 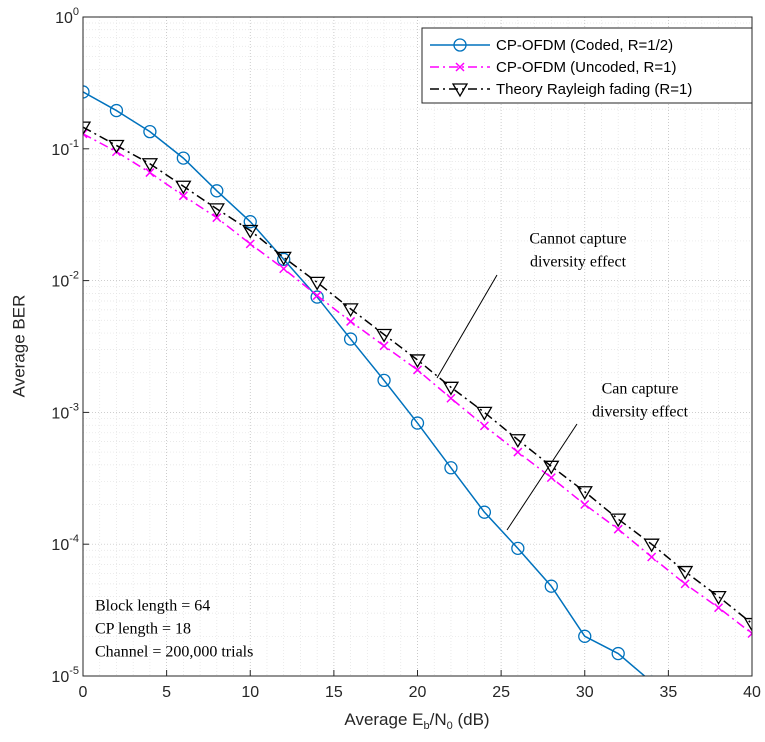 What do you see at coordinates (65, 411) in the screenshot?
I see `y-tick-label: 10-3​` at bounding box center [65, 411].